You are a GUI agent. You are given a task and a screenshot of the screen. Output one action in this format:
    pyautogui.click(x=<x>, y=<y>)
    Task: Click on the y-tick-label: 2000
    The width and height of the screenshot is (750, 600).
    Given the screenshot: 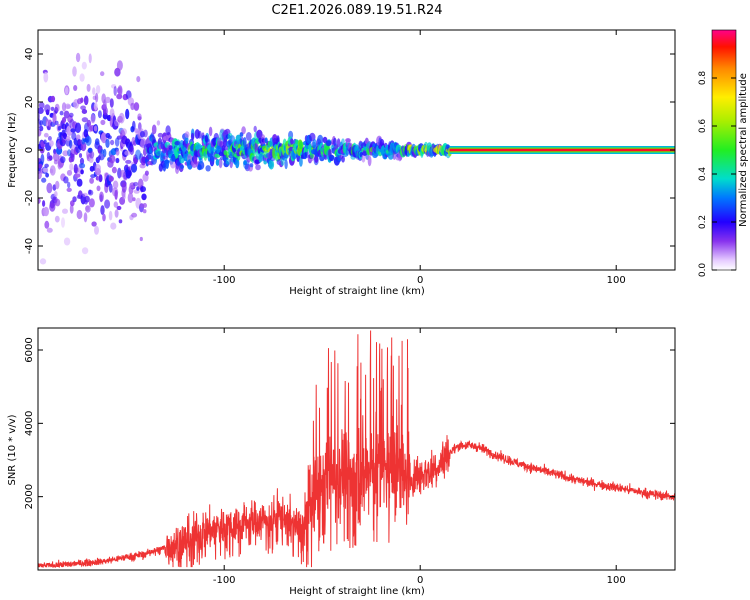 What is the action you would take?
    pyautogui.click(x=29, y=496)
    